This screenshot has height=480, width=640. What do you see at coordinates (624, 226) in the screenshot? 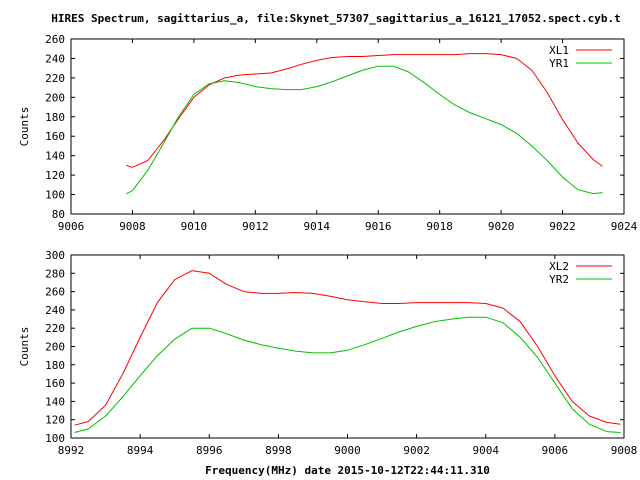
I see `x-tick-label: 9024` at bounding box center [624, 226].